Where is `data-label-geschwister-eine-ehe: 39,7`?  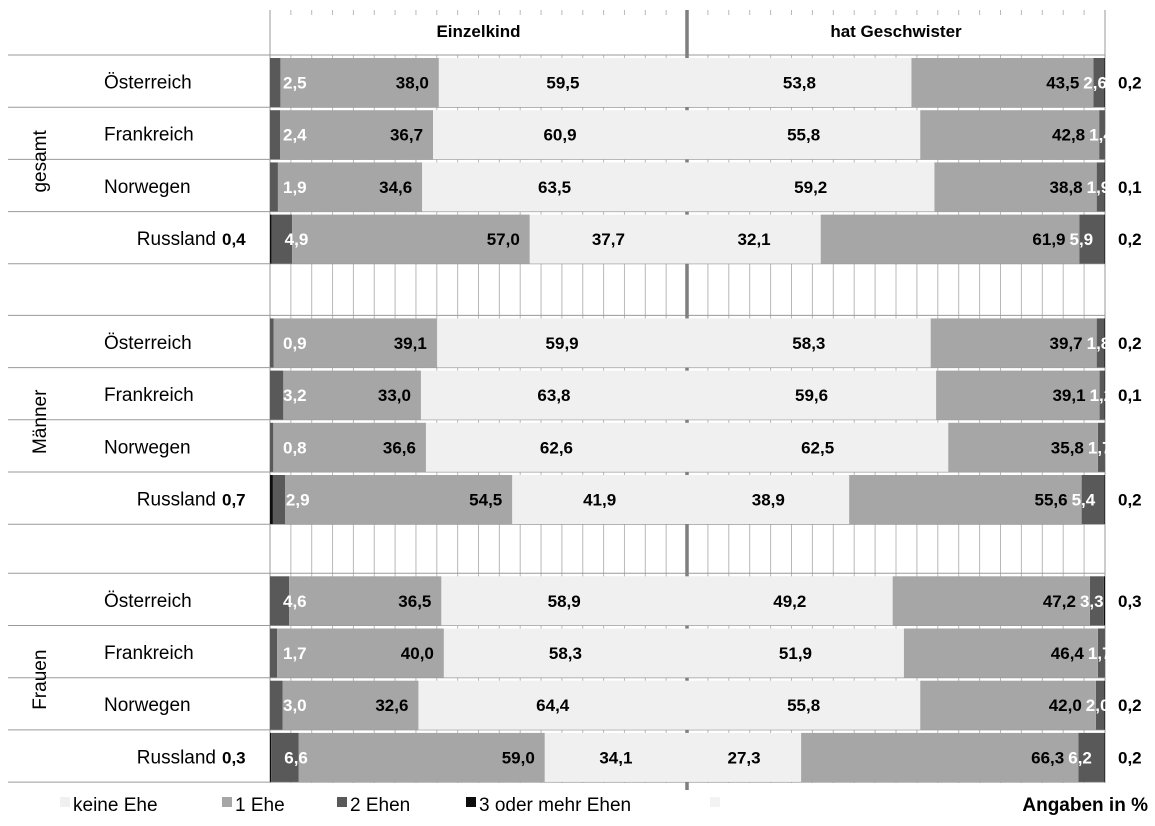
data-label-geschwister-eine-ehe: 39,7 is located at coordinates (1066, 343).